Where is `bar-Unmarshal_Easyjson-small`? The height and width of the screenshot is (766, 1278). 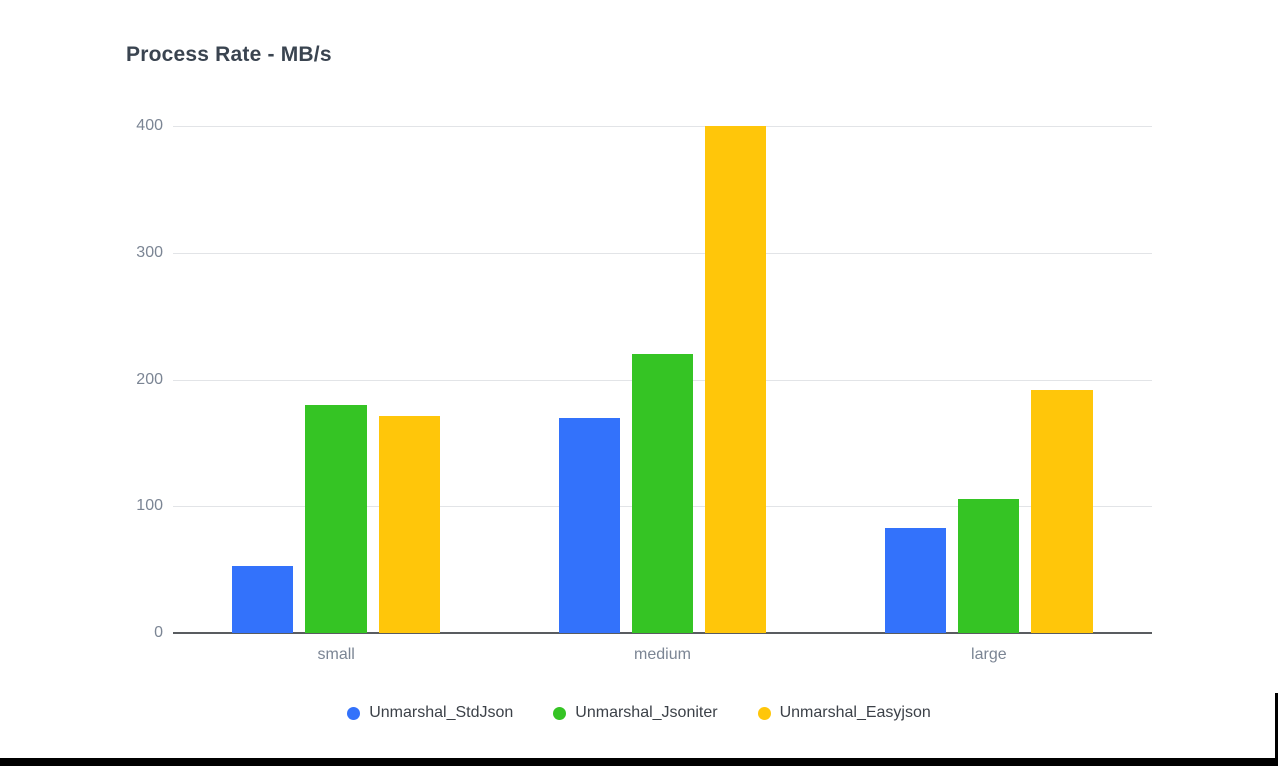 bar-Unmarshal_Easyjson-small is located at coordinates (409, 524).